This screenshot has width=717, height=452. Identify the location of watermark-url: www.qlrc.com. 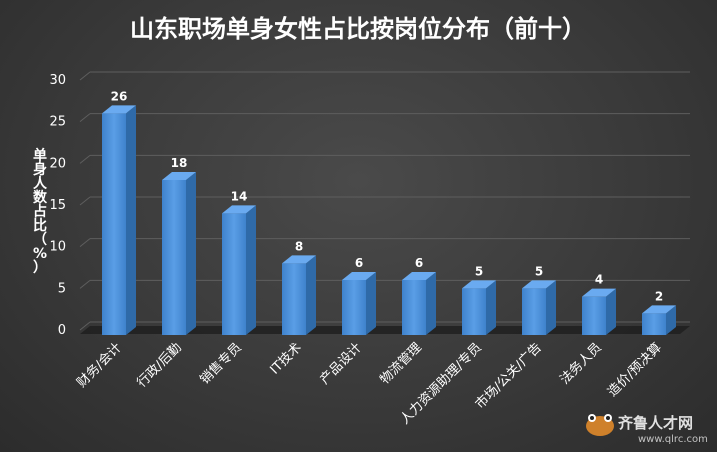
(673, 439).